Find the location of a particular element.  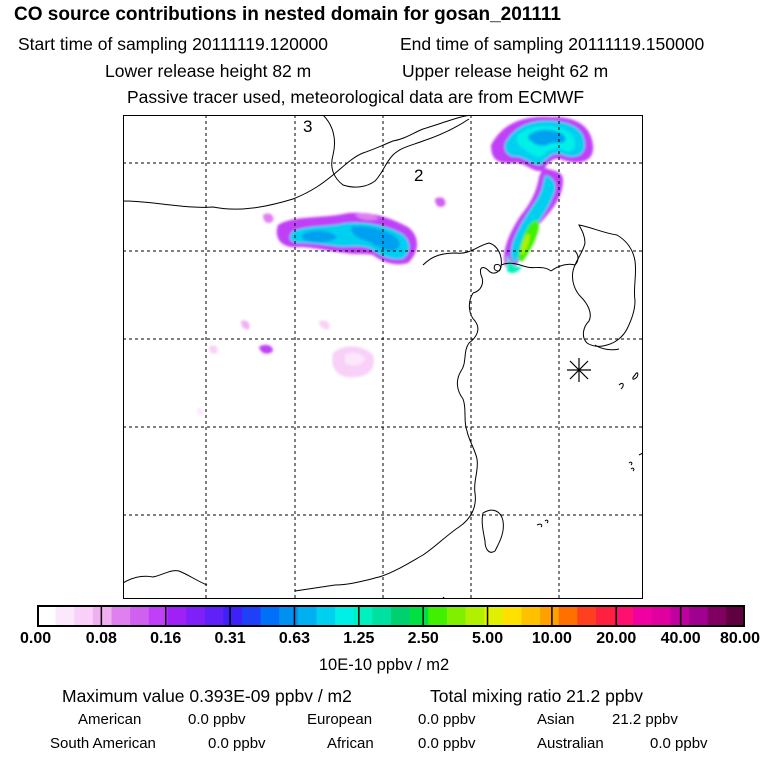

colorbar-tick-label: 0.16 is located at coordinates (166, 638).